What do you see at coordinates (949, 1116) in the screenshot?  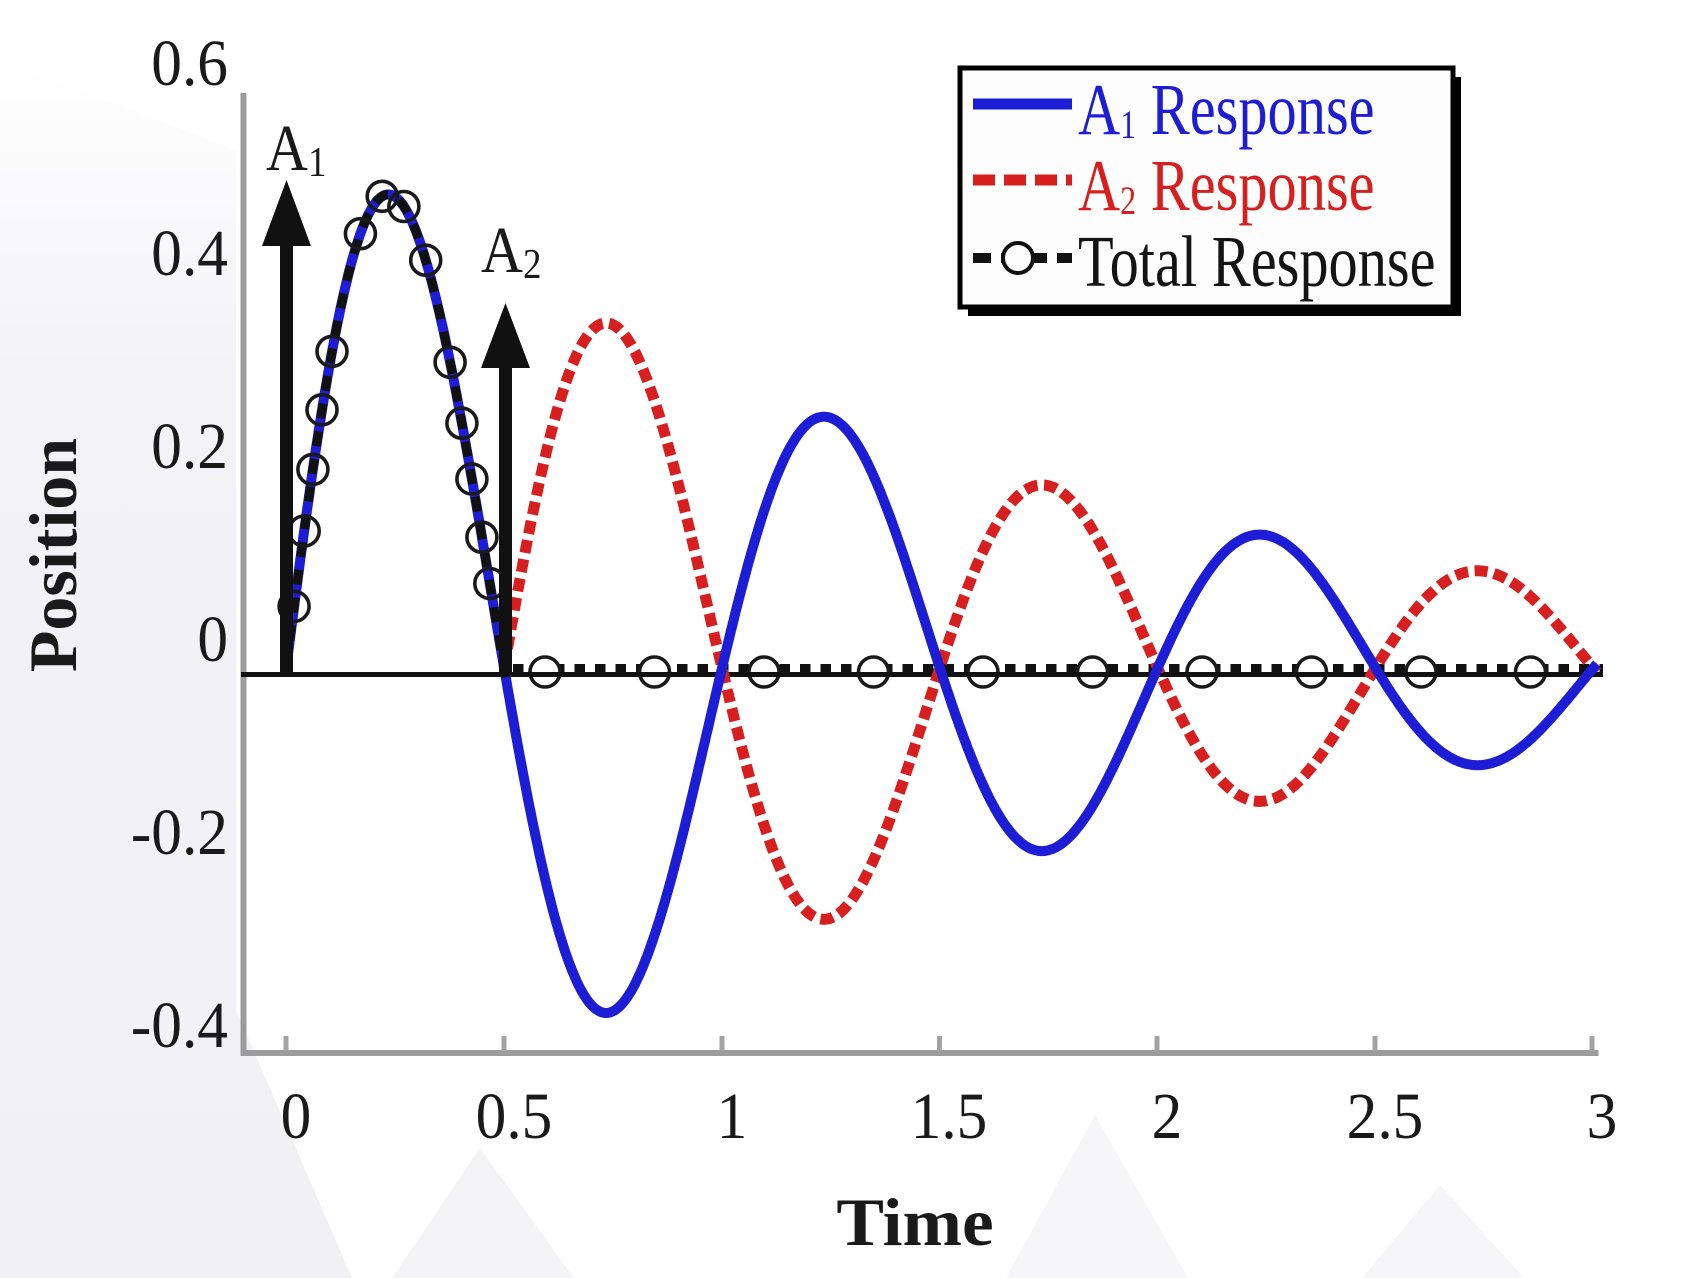 I see `svg-text: 1.5` at bounding box center [949, 1116].